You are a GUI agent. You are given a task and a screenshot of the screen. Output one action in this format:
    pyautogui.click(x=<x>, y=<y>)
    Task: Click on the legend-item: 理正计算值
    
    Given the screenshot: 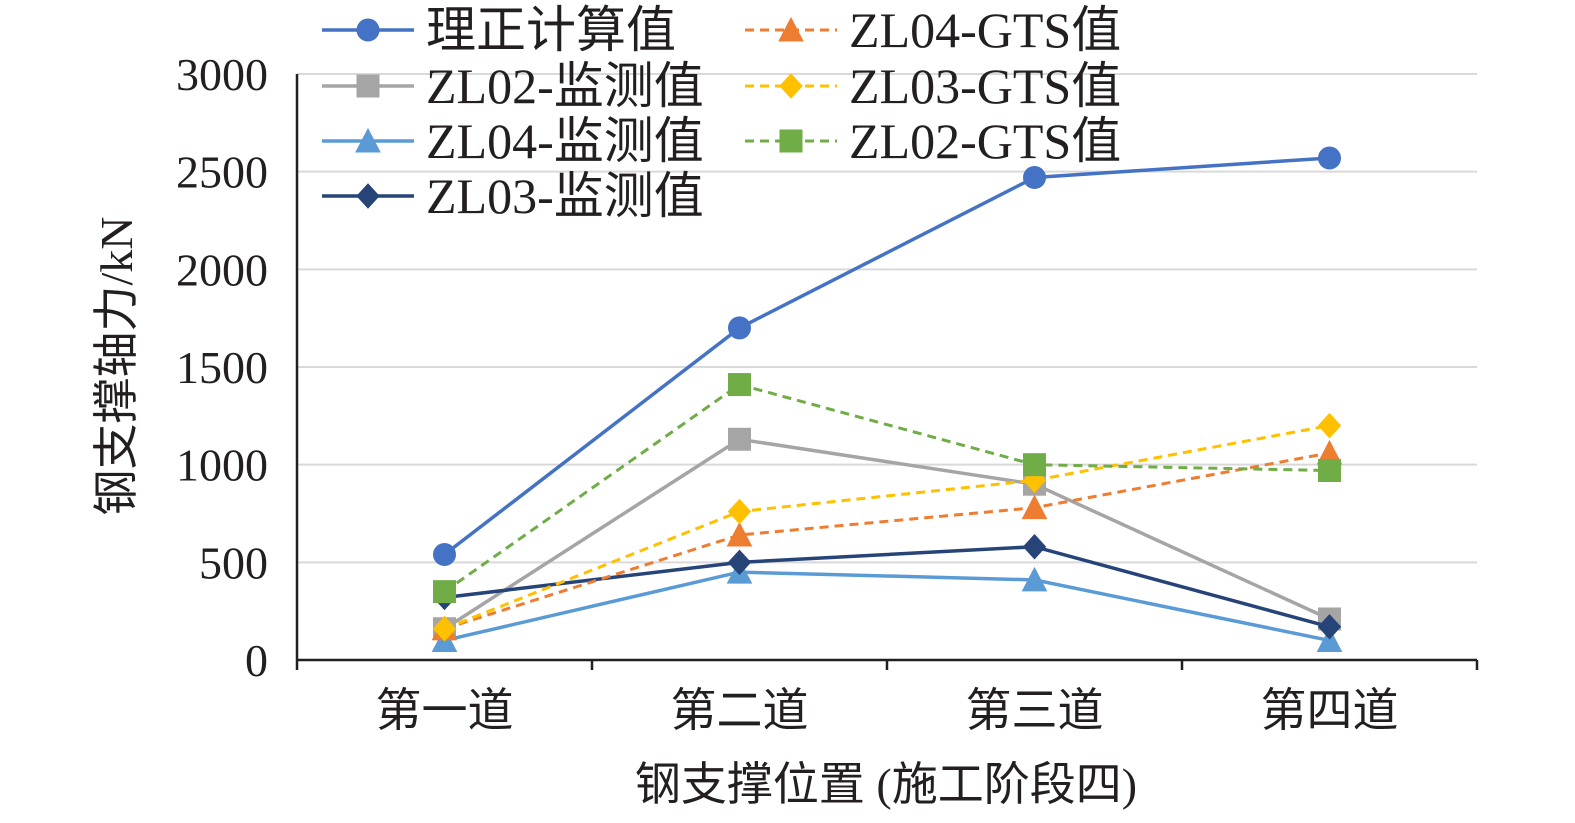 What is the action you would take?
    pyautogui.click(x=499, y=30)
    